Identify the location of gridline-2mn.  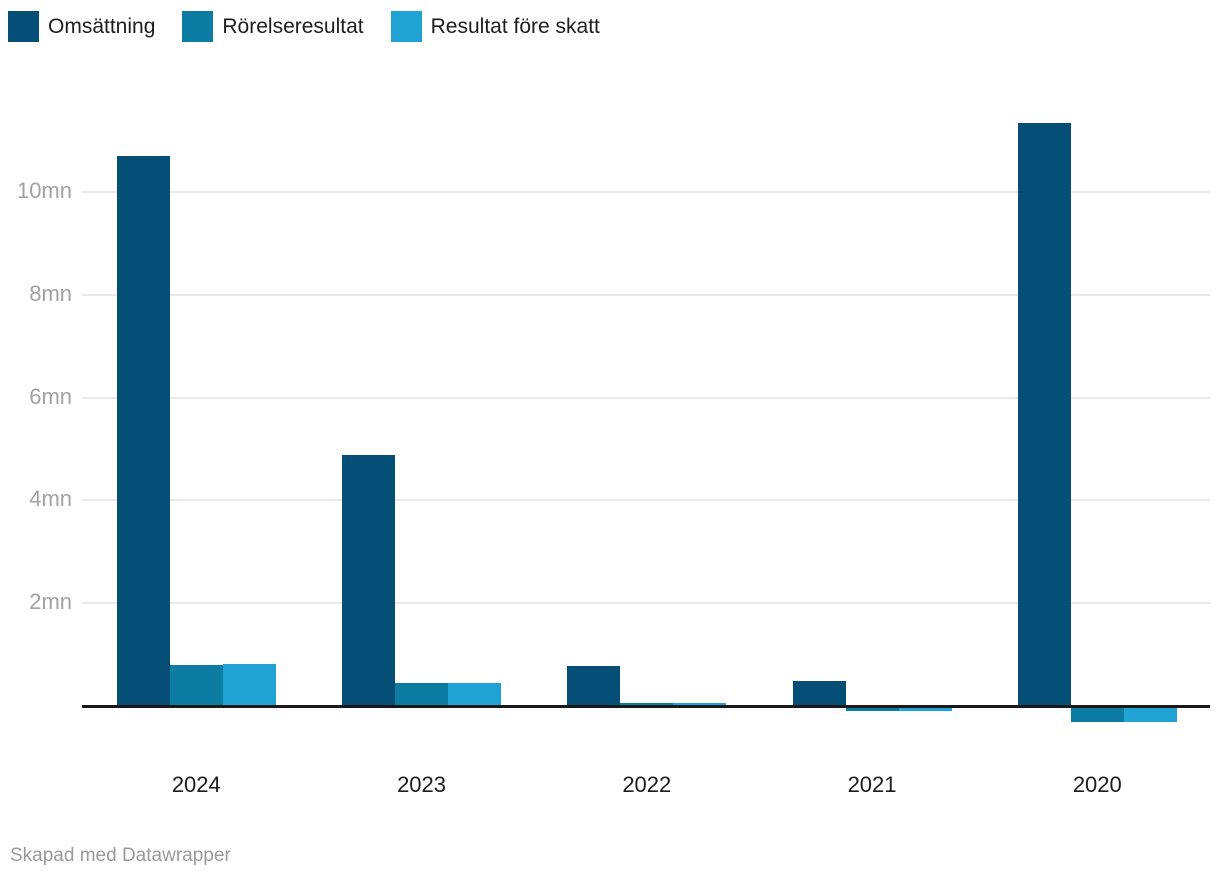
(646, 603).